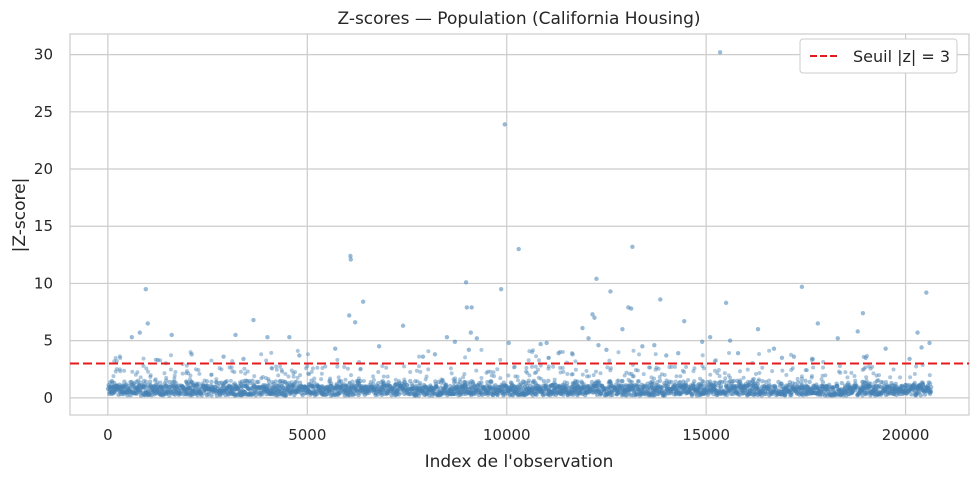 This screenshot has height=480, width=980. I want to click on legend-box, so click(878, 56).